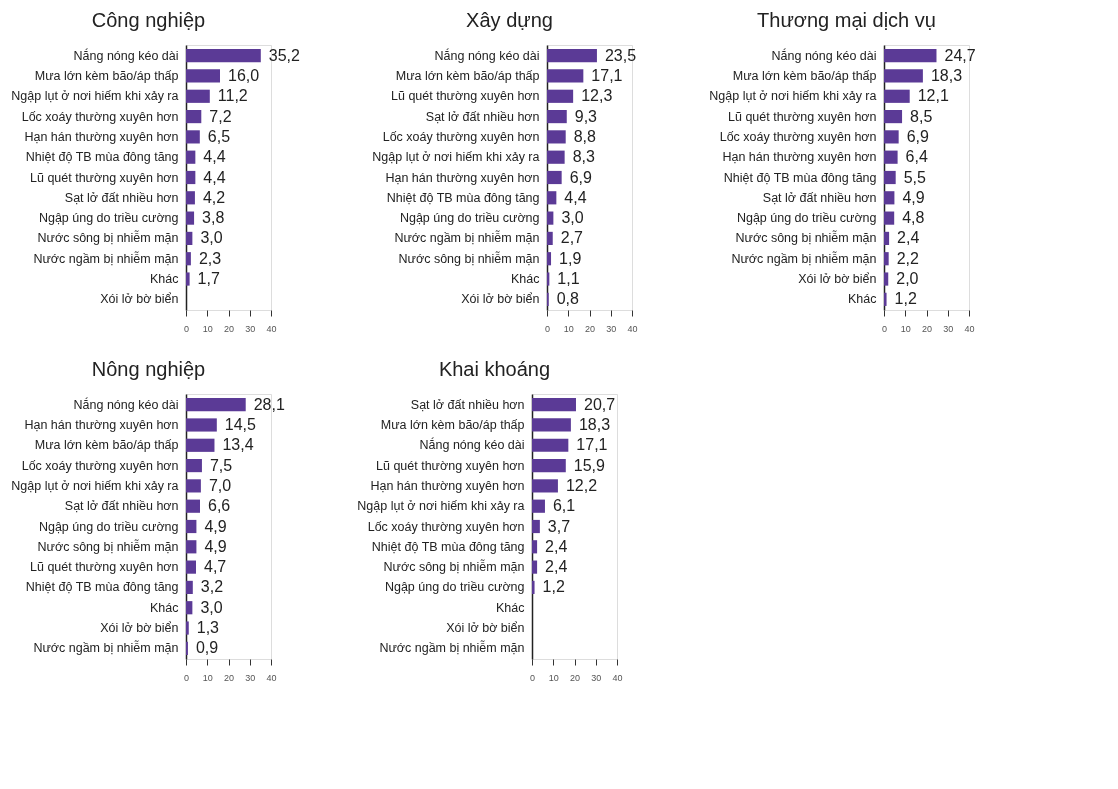 The image size is (1118, 789). I want to click on data-label: 14,5, so click(240, 424).